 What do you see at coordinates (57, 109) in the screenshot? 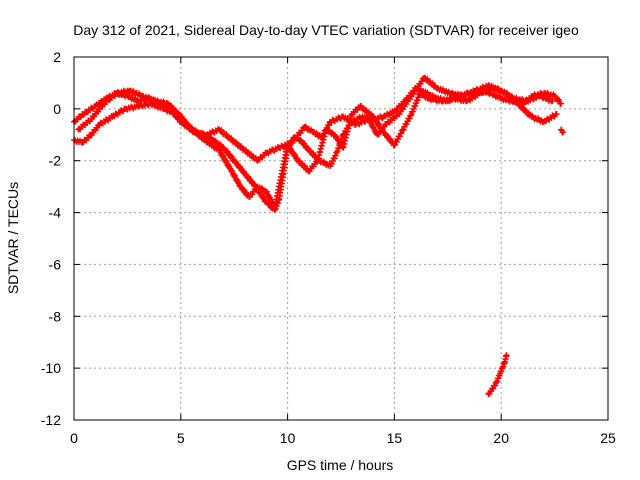
I see `y-tick-label: 0` at bounding box center [57, 109].